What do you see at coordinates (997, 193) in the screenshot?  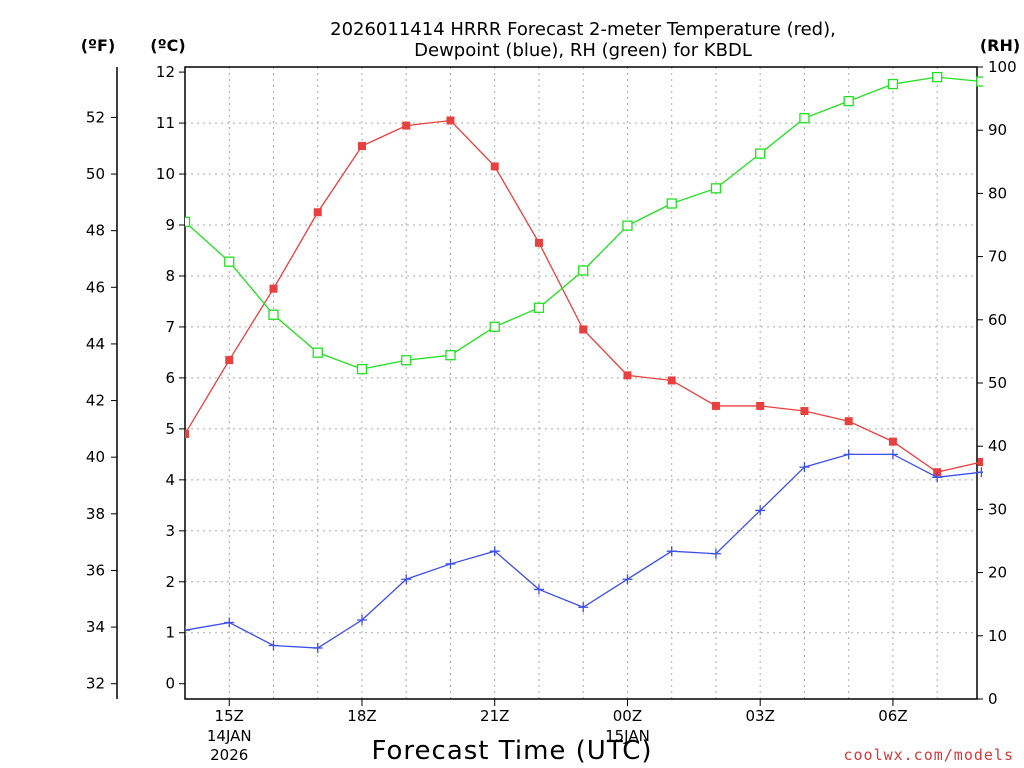 I see `rh-tick-label: 80` at bounding box center [997, 193].